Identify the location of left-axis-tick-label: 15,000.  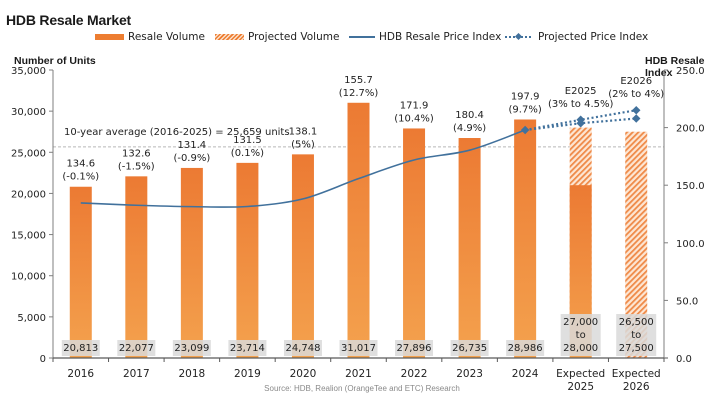
(28, 236).